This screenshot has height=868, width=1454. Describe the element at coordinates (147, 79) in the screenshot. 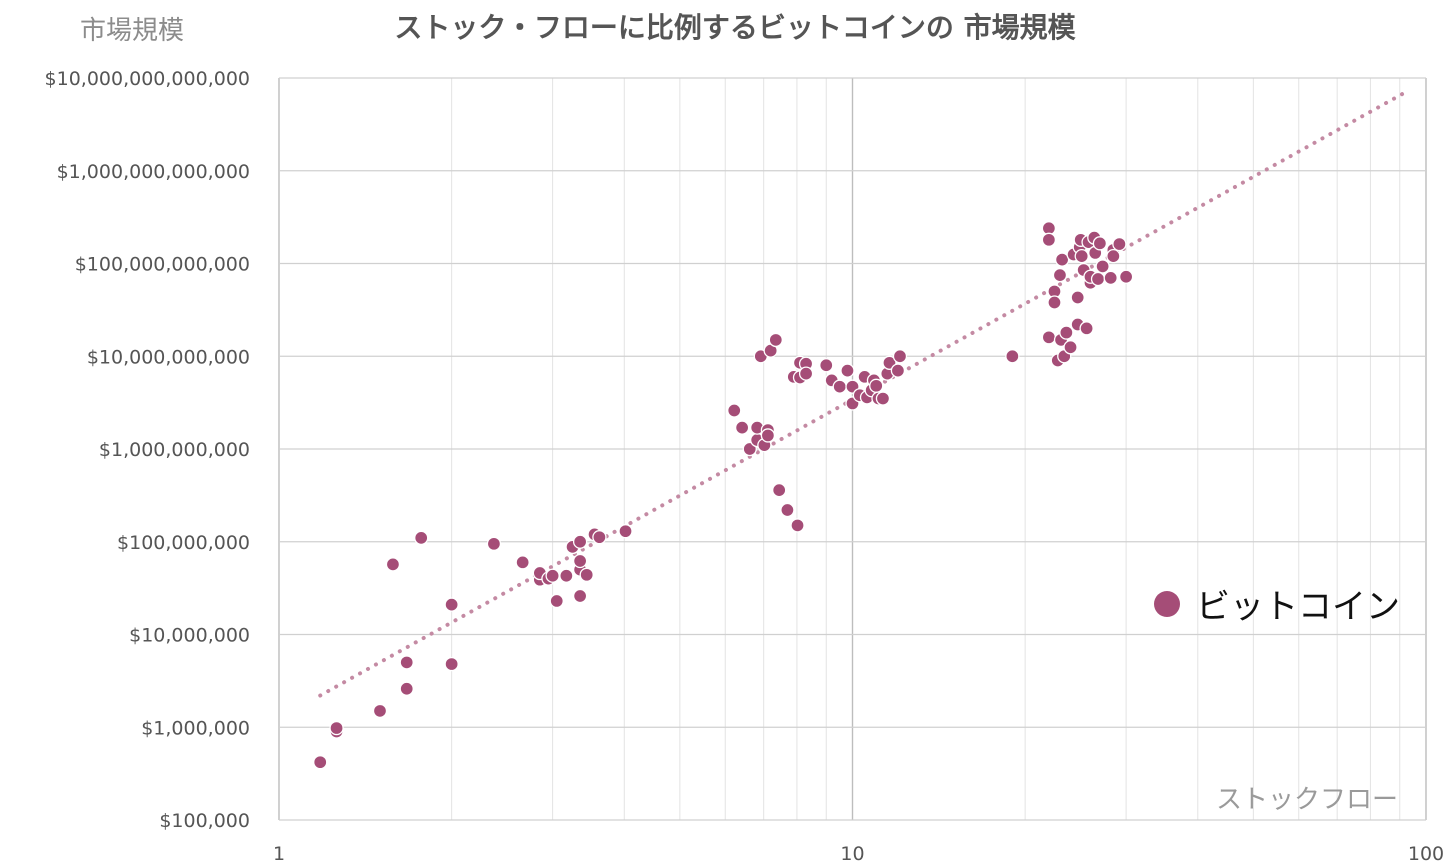

I see `y-tick-label: $10,000,000,000,000` at that location.